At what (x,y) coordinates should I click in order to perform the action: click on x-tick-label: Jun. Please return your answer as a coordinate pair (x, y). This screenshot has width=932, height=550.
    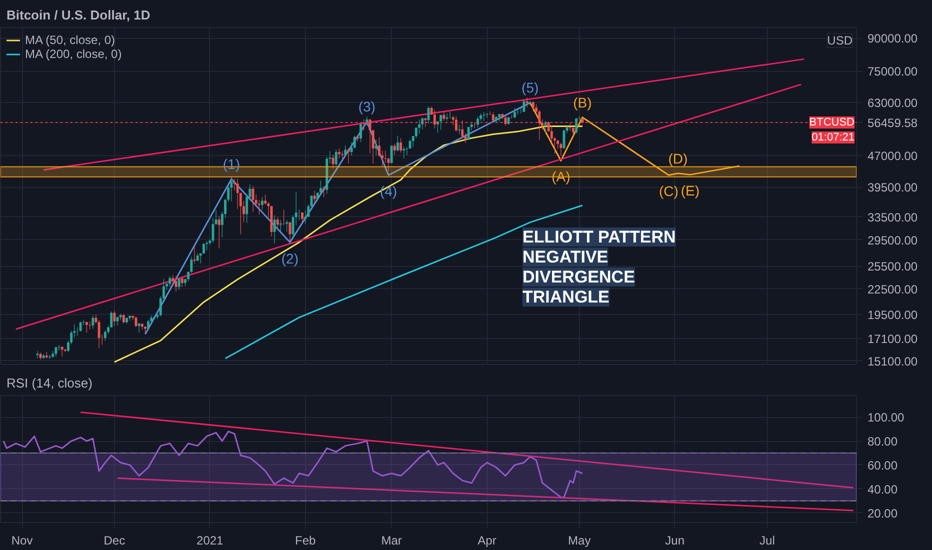
    Looking at the image, I should click on (675, 541).